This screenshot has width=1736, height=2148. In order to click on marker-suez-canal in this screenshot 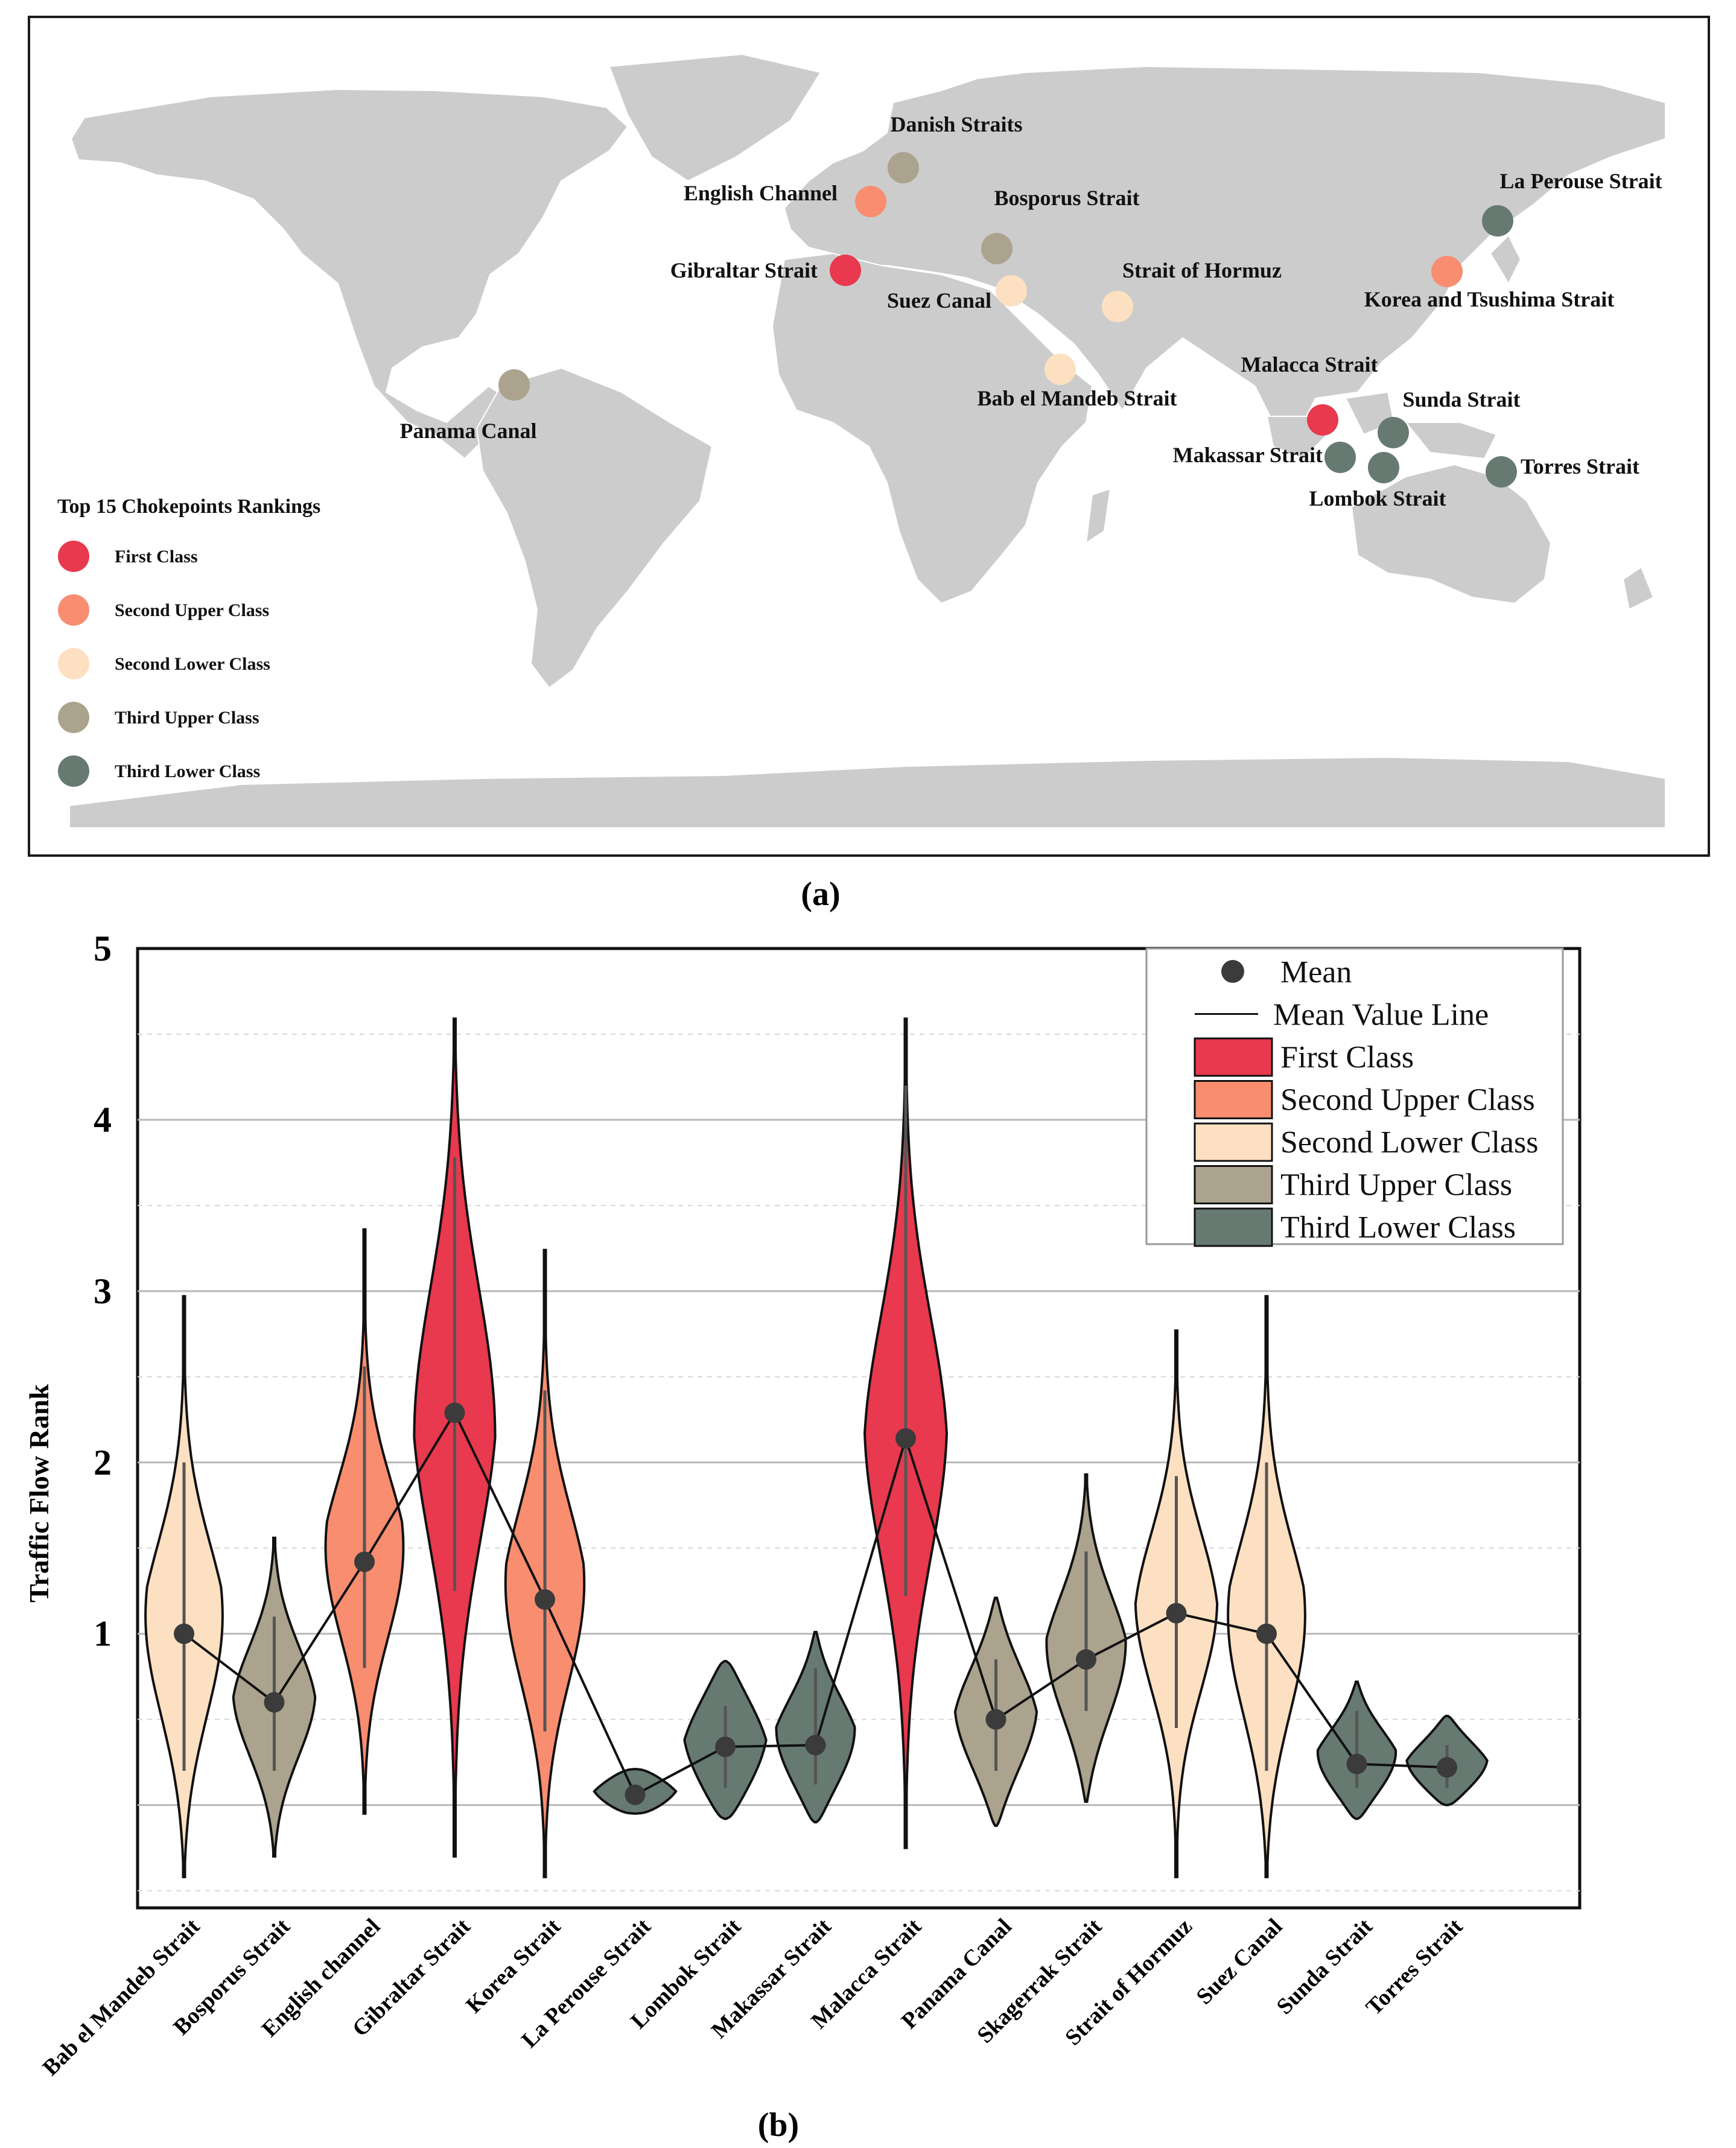, I will do `click(1011, 291)`.